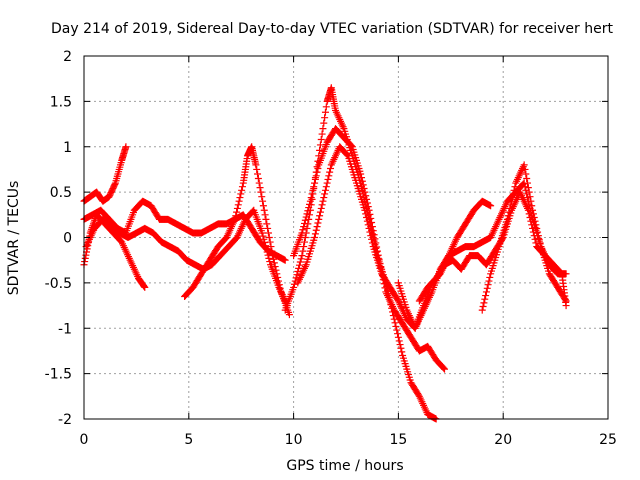 This screenshot has height=480, width=640. Describe the element at coordinates (188, 440) in the screenshot. I see `x-tick-label: 5` at that location.